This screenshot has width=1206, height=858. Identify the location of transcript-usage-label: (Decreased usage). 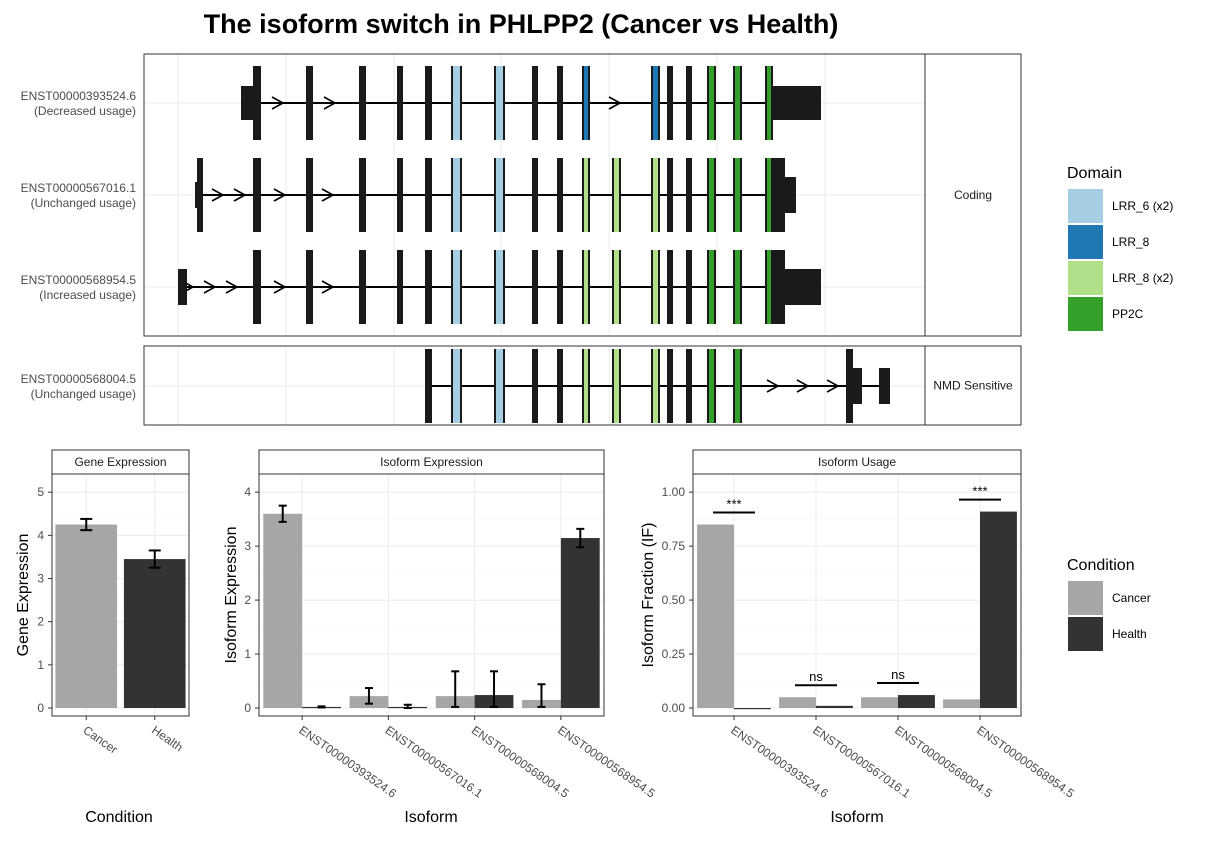
(85, 111).